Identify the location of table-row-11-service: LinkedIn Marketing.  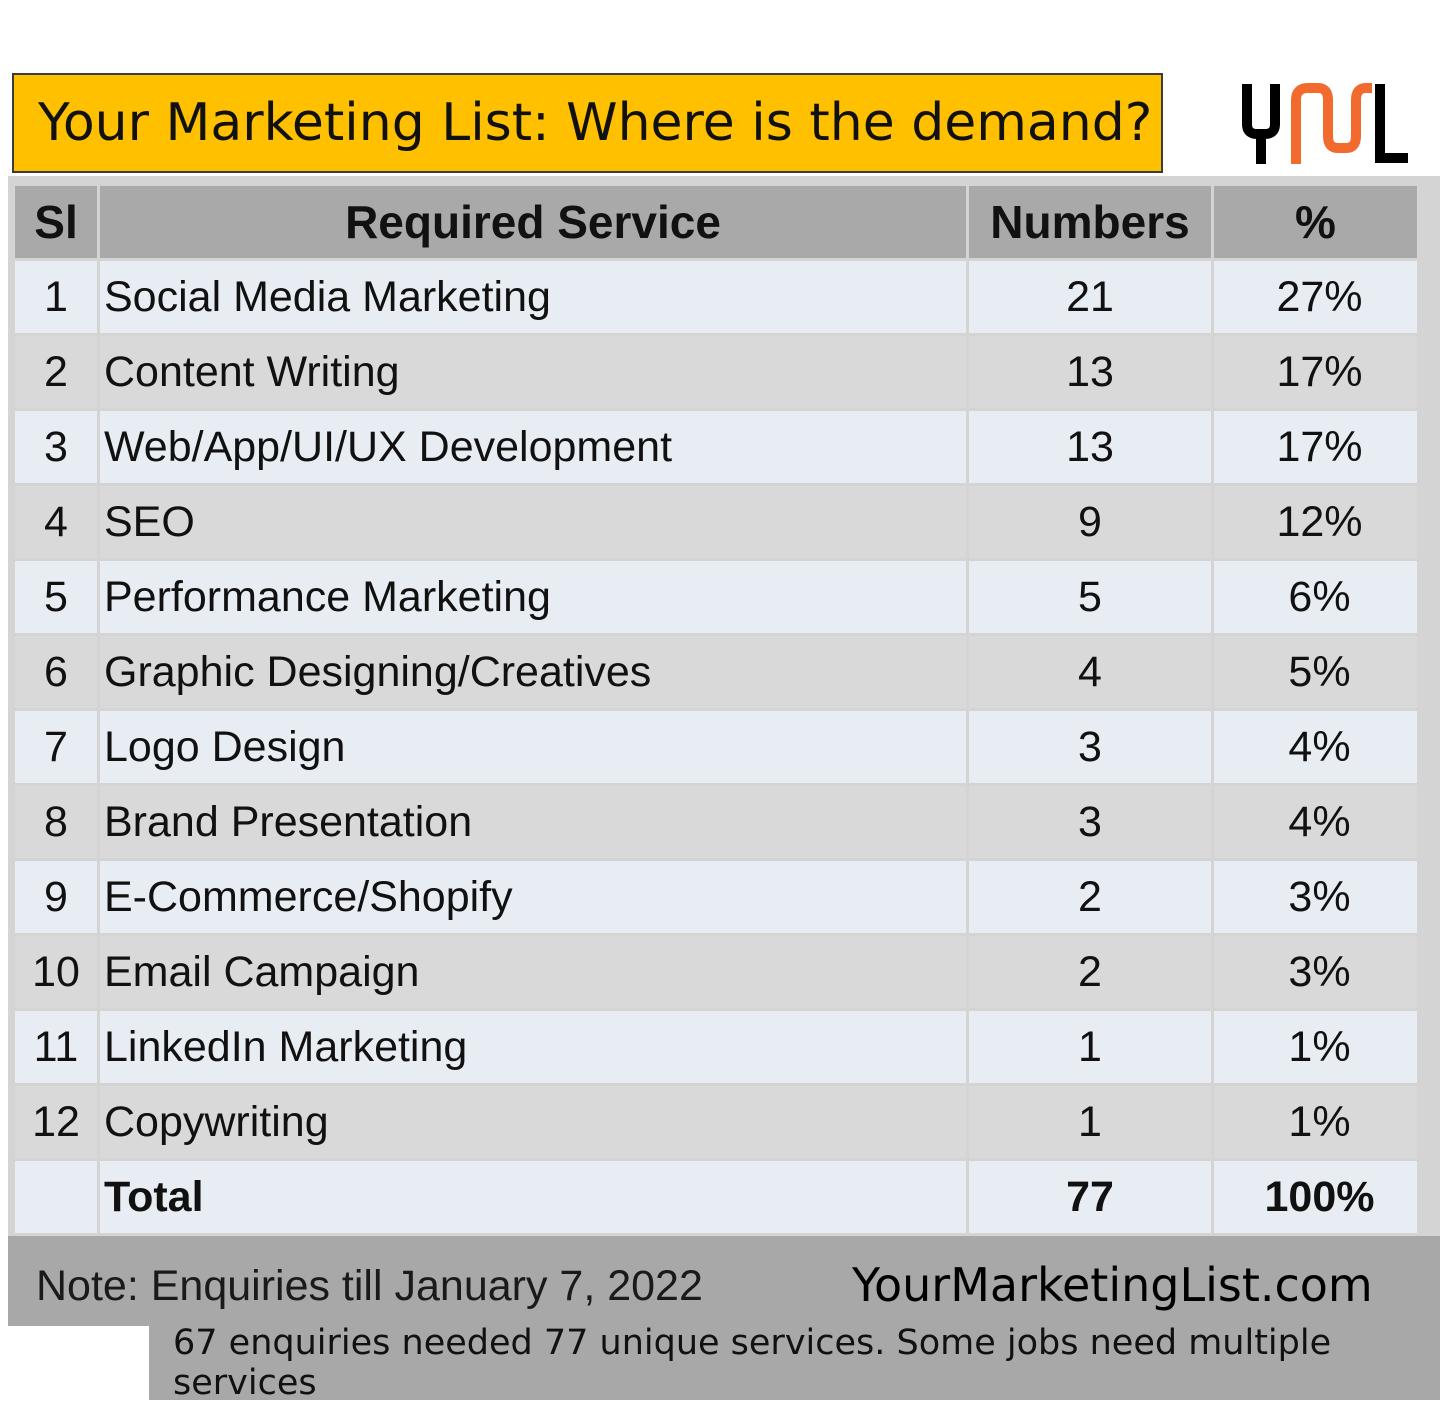
(533, 1047).